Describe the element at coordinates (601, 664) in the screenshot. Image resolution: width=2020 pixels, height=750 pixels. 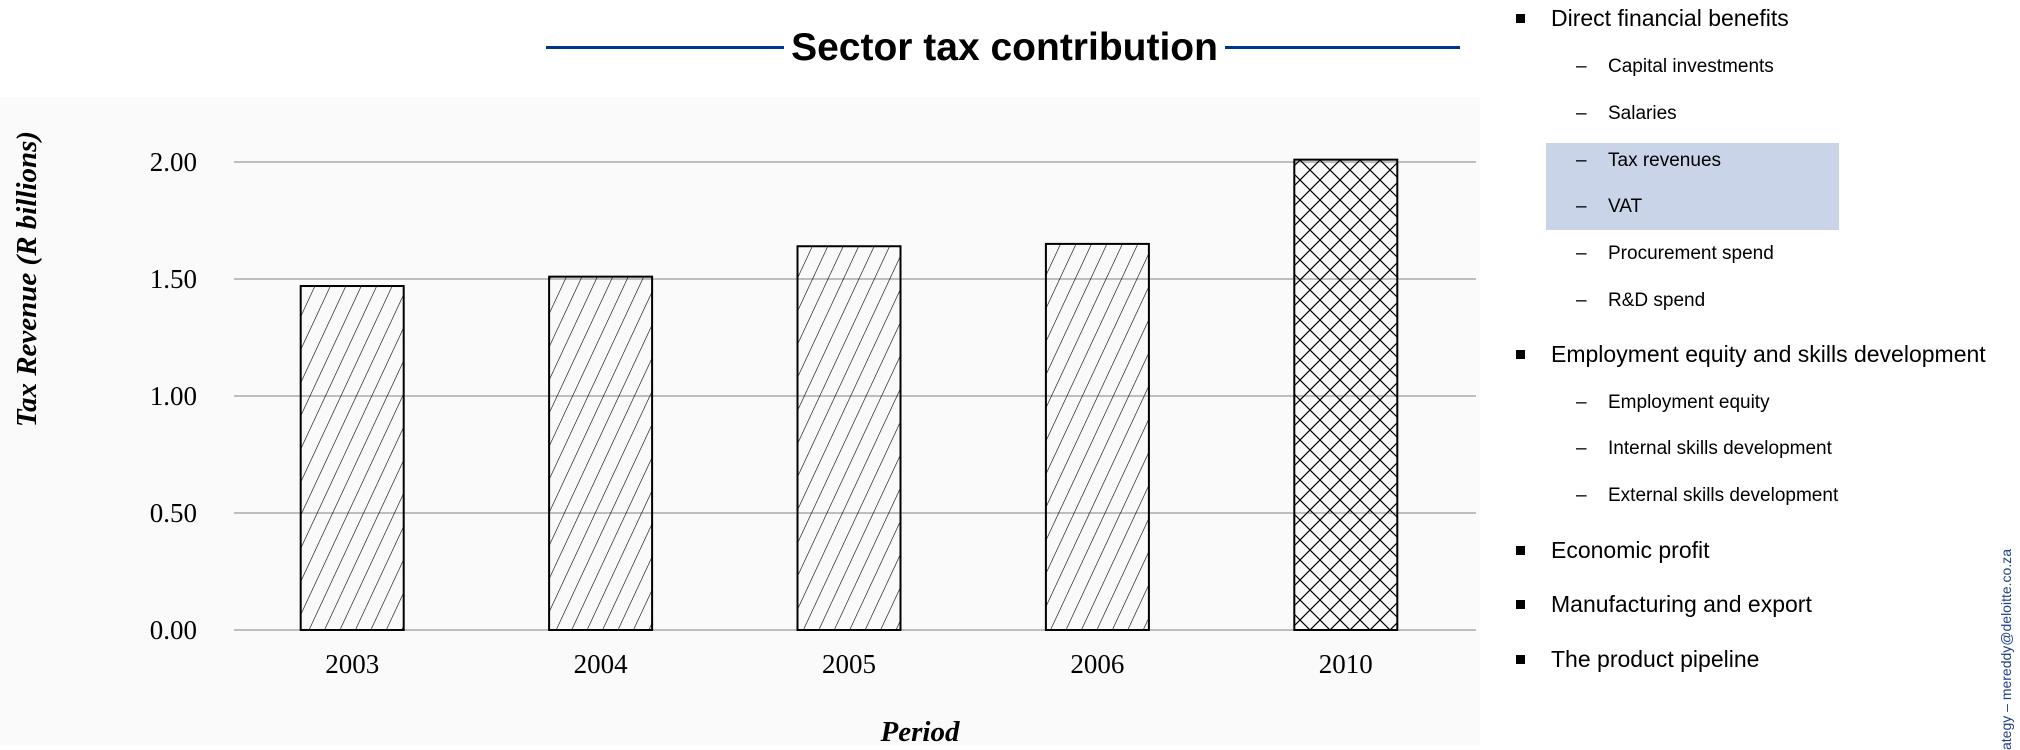
I see `x-tick-label: 2004` at that location.